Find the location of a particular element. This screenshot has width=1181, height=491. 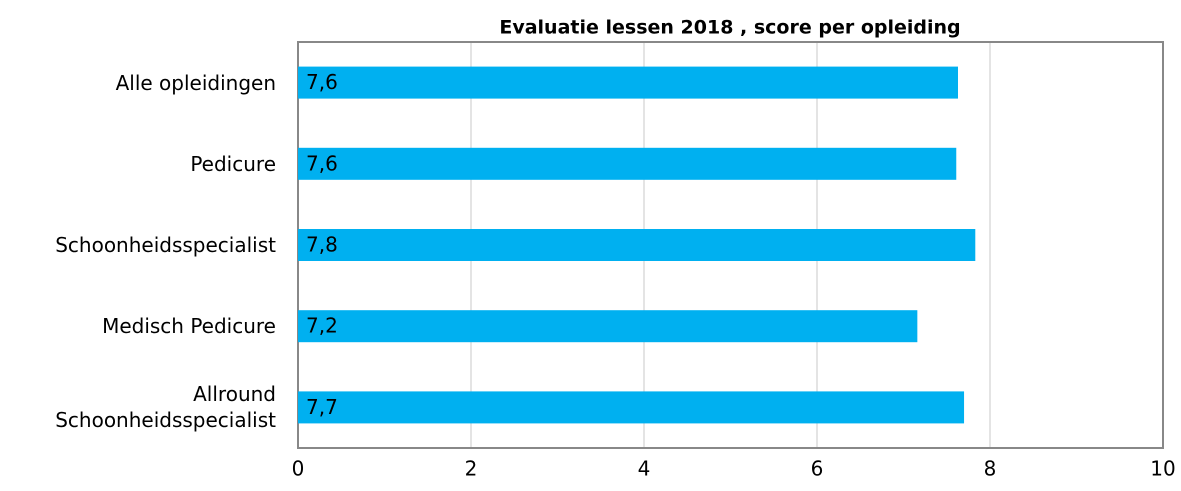

x-tick-label: 4 is located at coordinates (644, 469).